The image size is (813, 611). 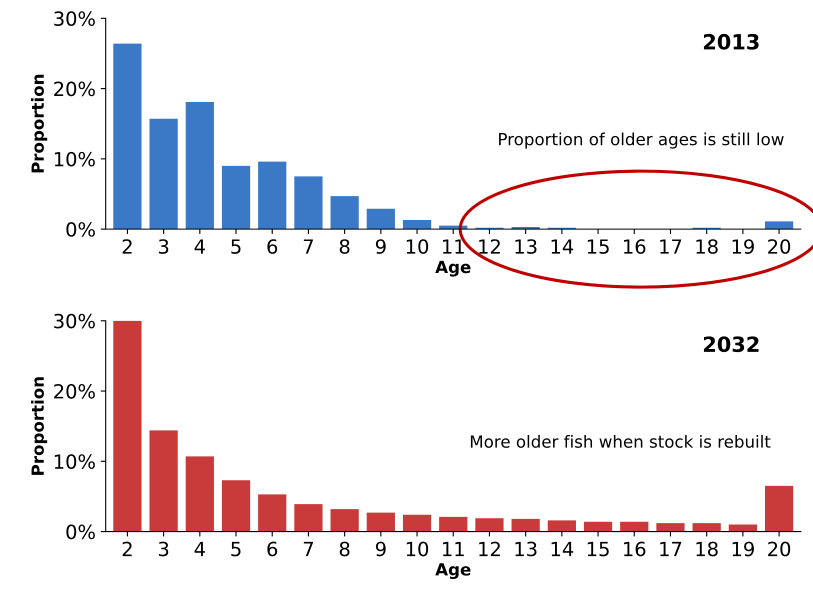 What do you see at coordinates (731, 344) in the screenshot?
I see `text: 2032` at bounding box center [731, 344].